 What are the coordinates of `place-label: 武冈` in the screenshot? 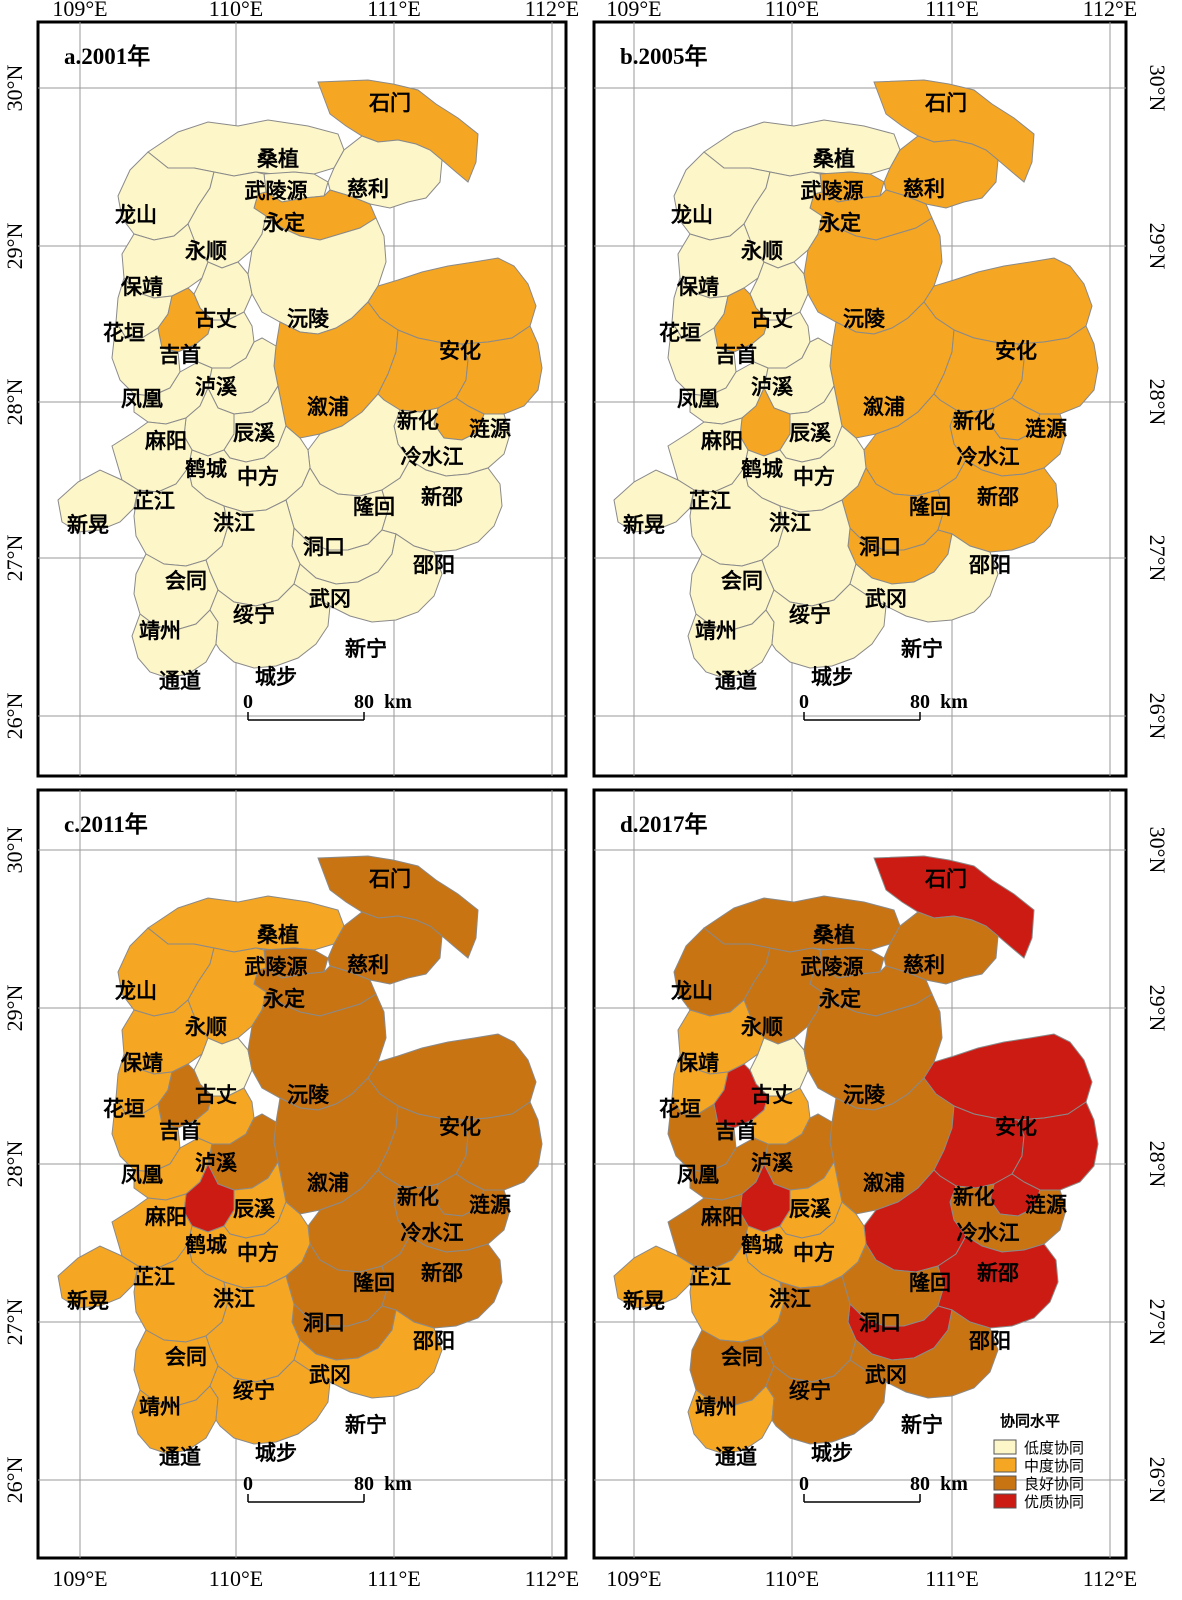 It's located at (330, 599).